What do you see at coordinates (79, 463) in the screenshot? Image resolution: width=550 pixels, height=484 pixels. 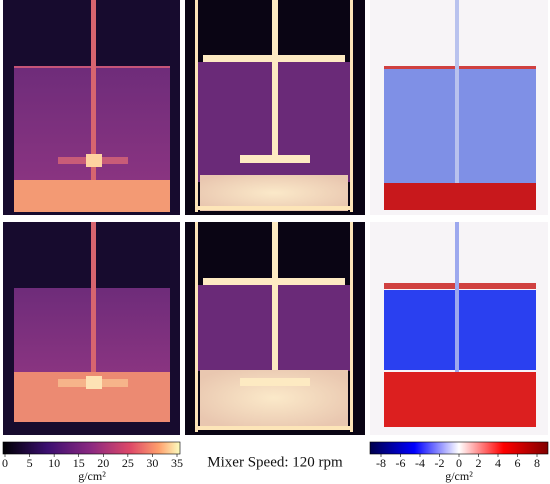 I see `tick-label: 15` at bounding box center [79, 463].